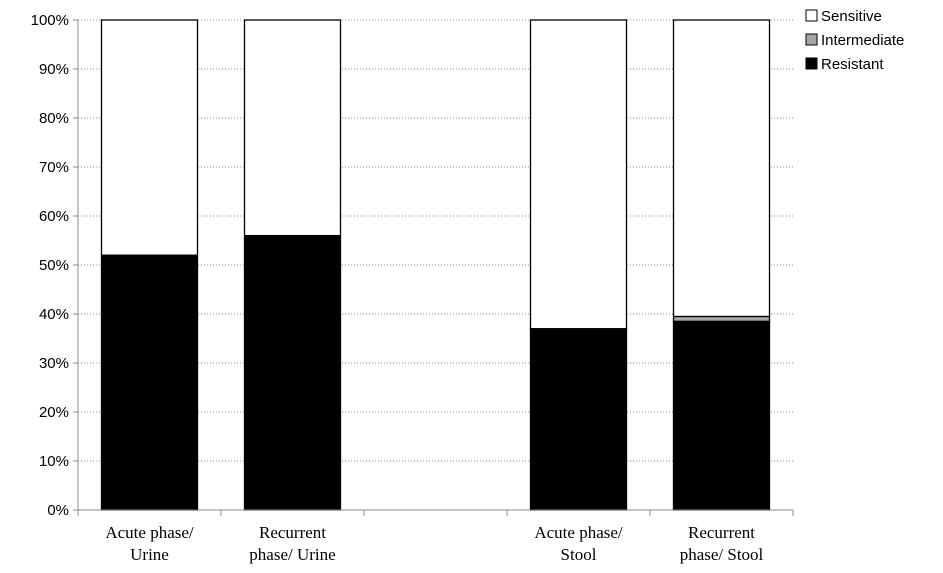 This screenshot has height=573, width=943. Describe the element at coordinates (579, 554) in the screenshot. I see `x-tick-label: Stool` at that location.